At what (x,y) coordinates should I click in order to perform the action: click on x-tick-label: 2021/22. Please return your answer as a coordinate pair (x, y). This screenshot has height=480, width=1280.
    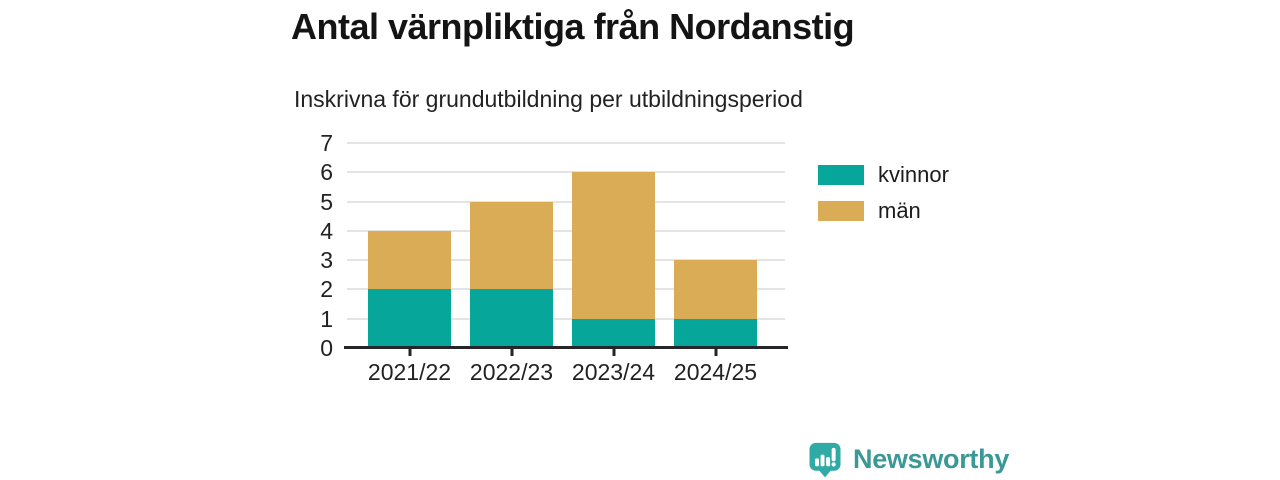
    Looking at the image, I should click on (409, 372).